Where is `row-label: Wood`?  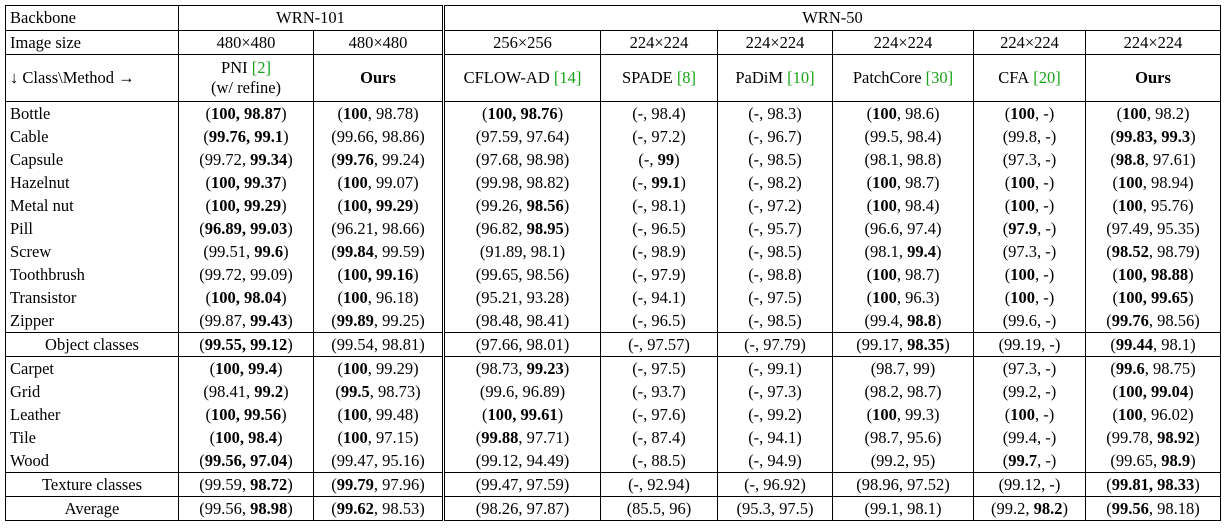 row-label: Wood is located at coordinates (92, 461).